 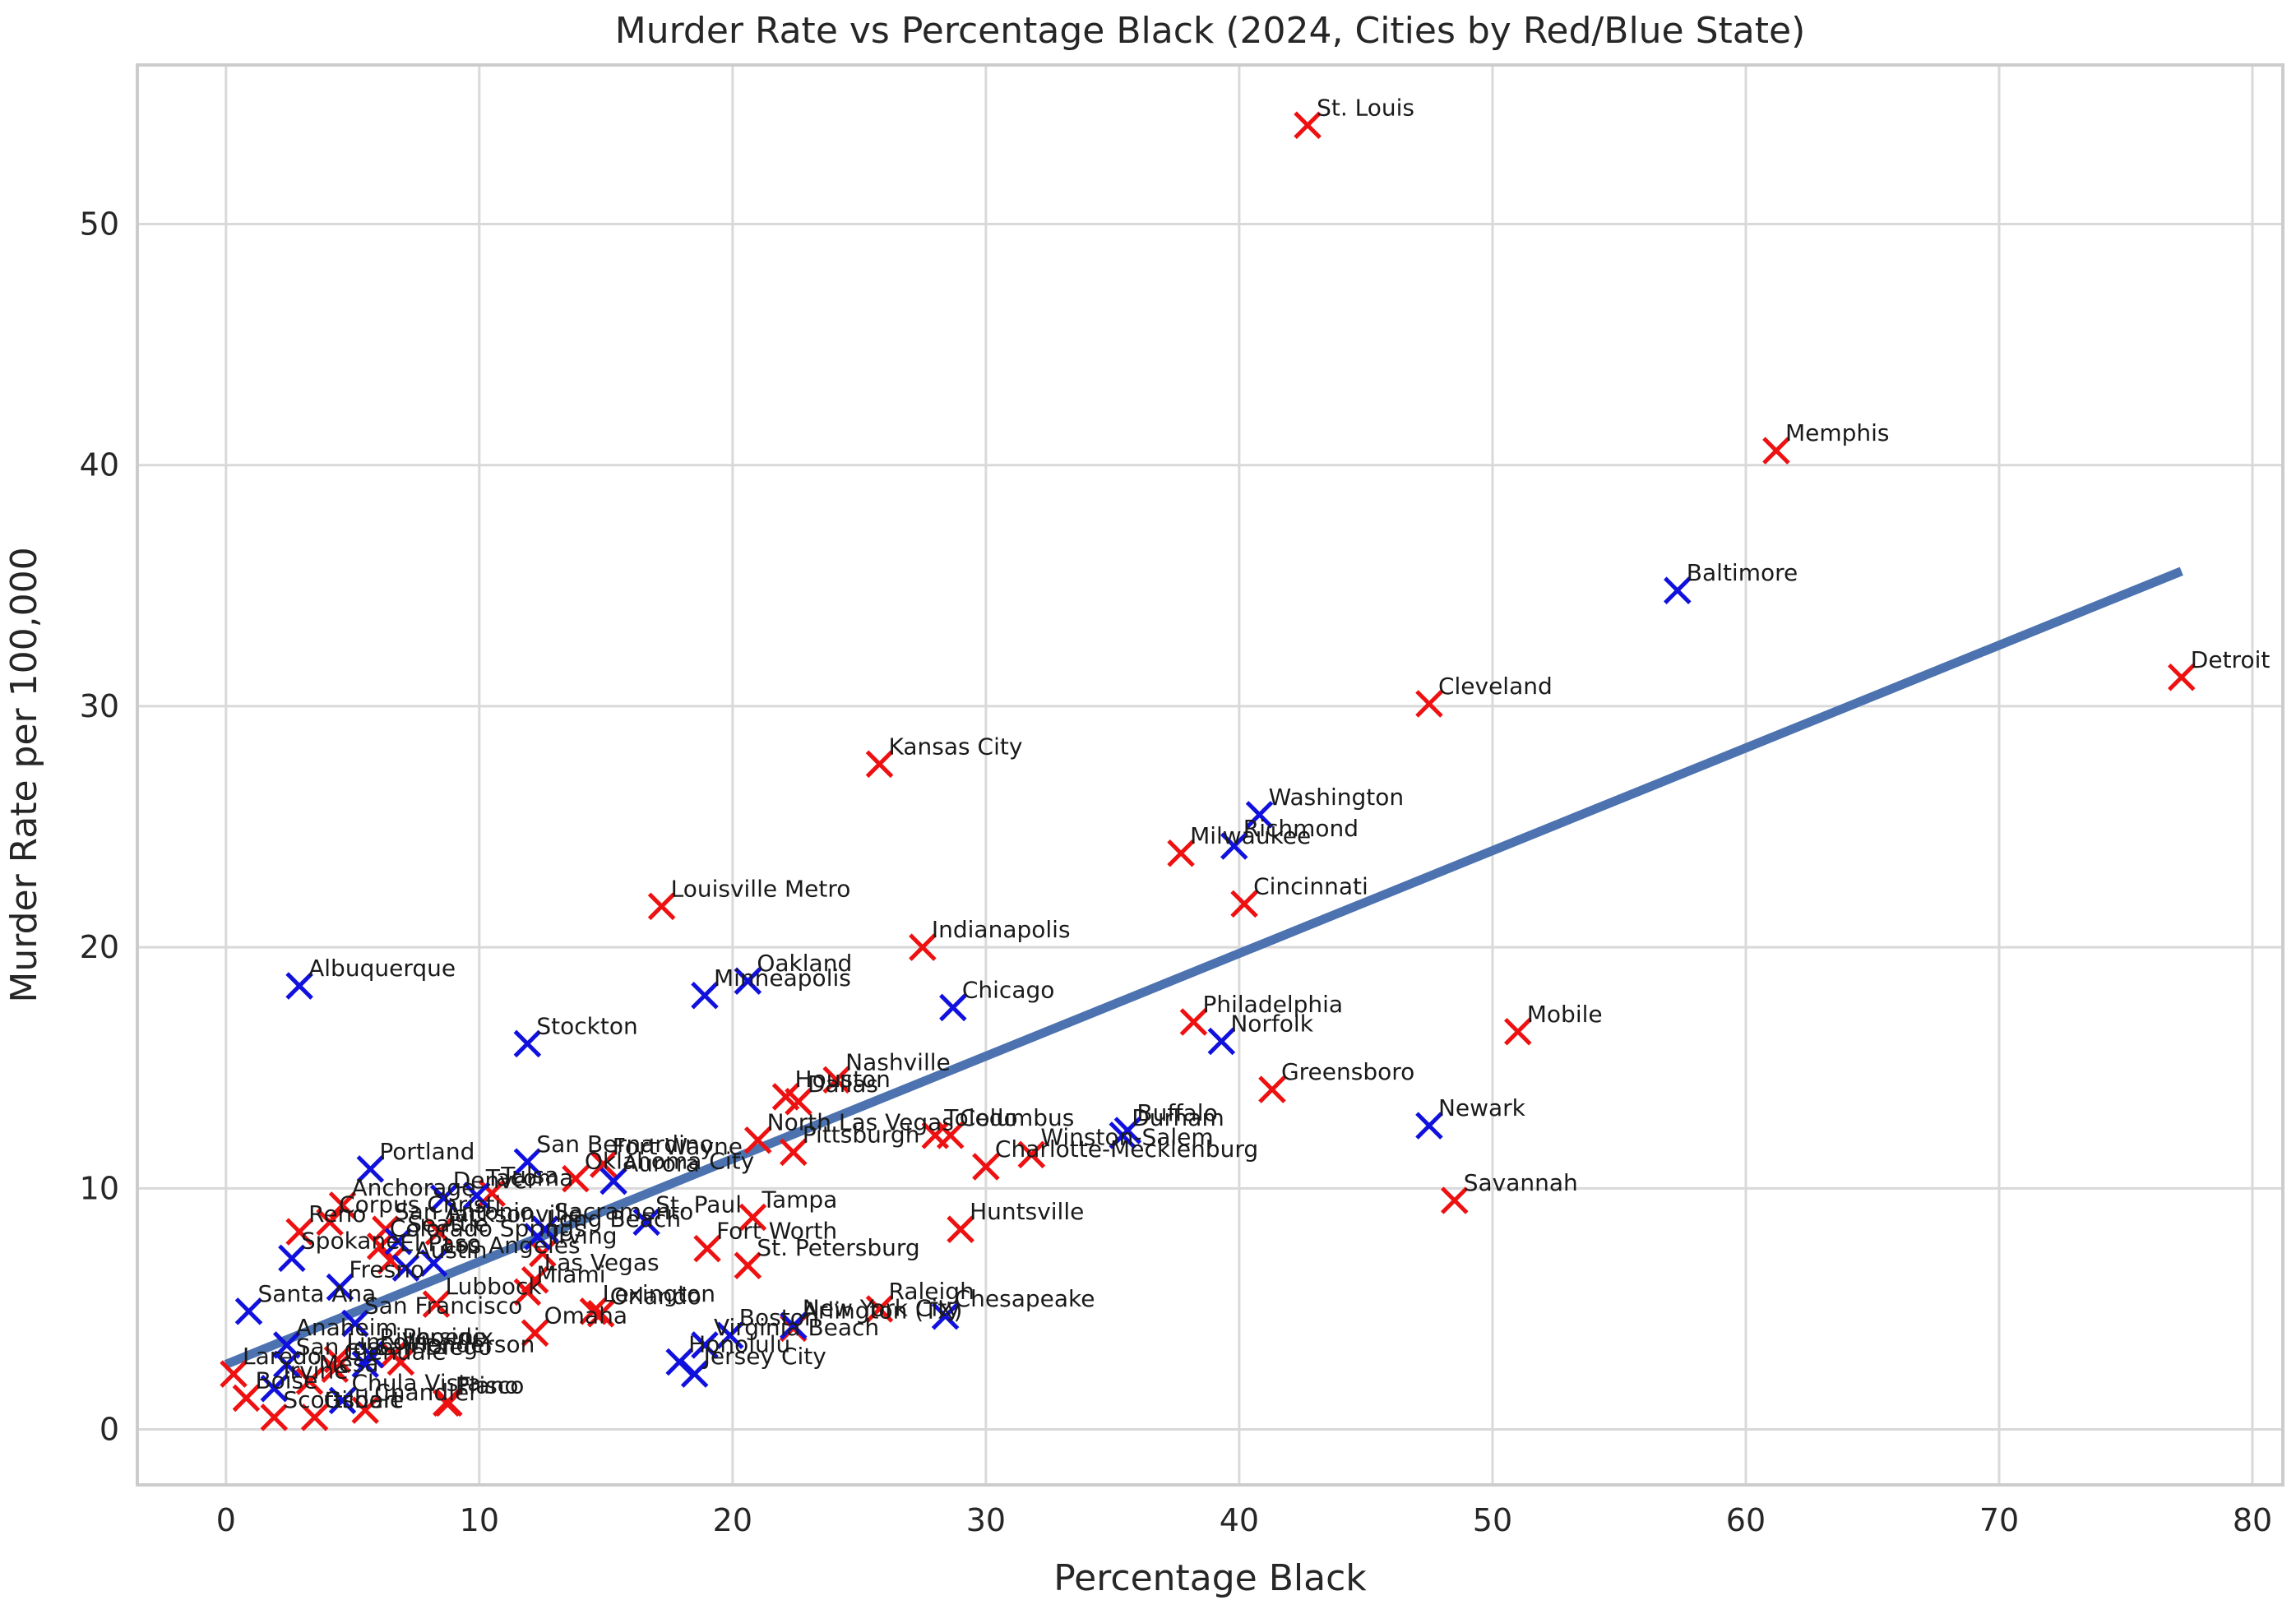 I want to click on city-label: Raleigh, so click(x=931, y=1291).